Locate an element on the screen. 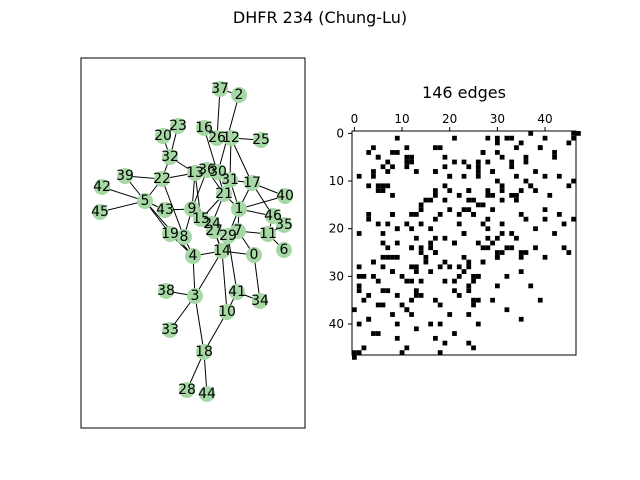  network-node-label: 5 is located at coordinates (145, 201).